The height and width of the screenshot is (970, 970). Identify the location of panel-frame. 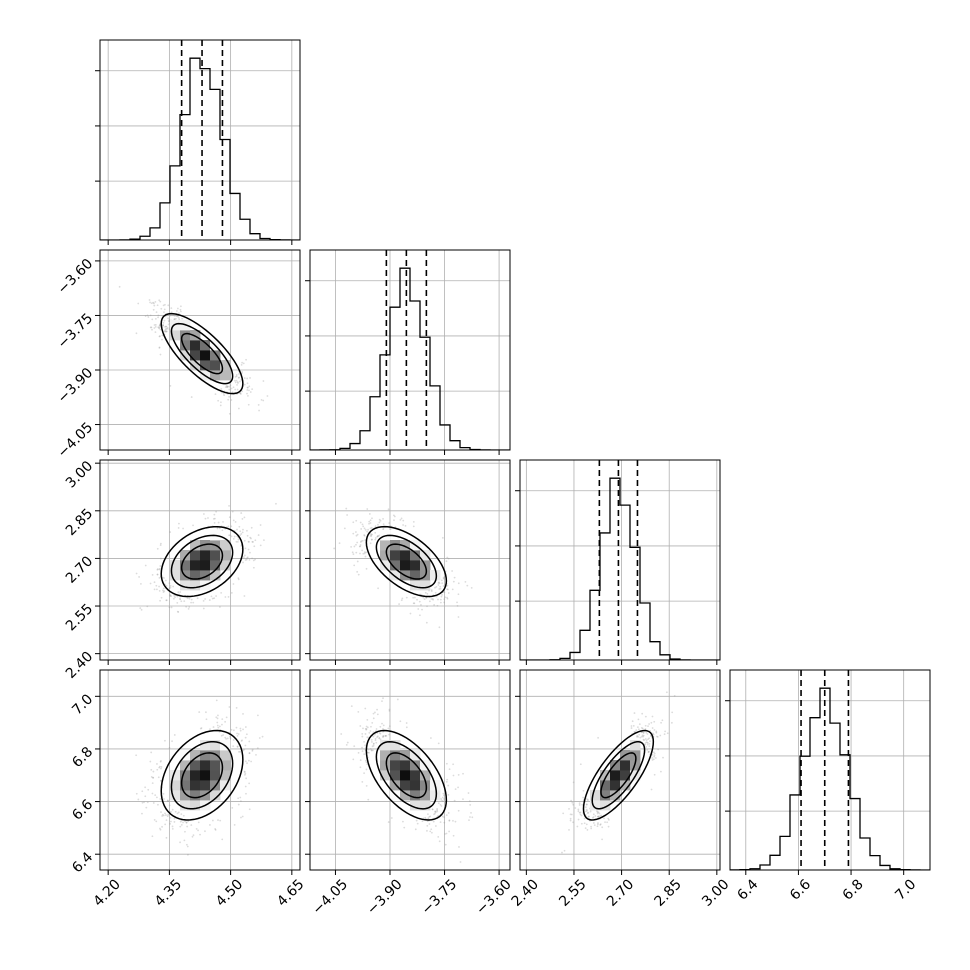
(410, 770).